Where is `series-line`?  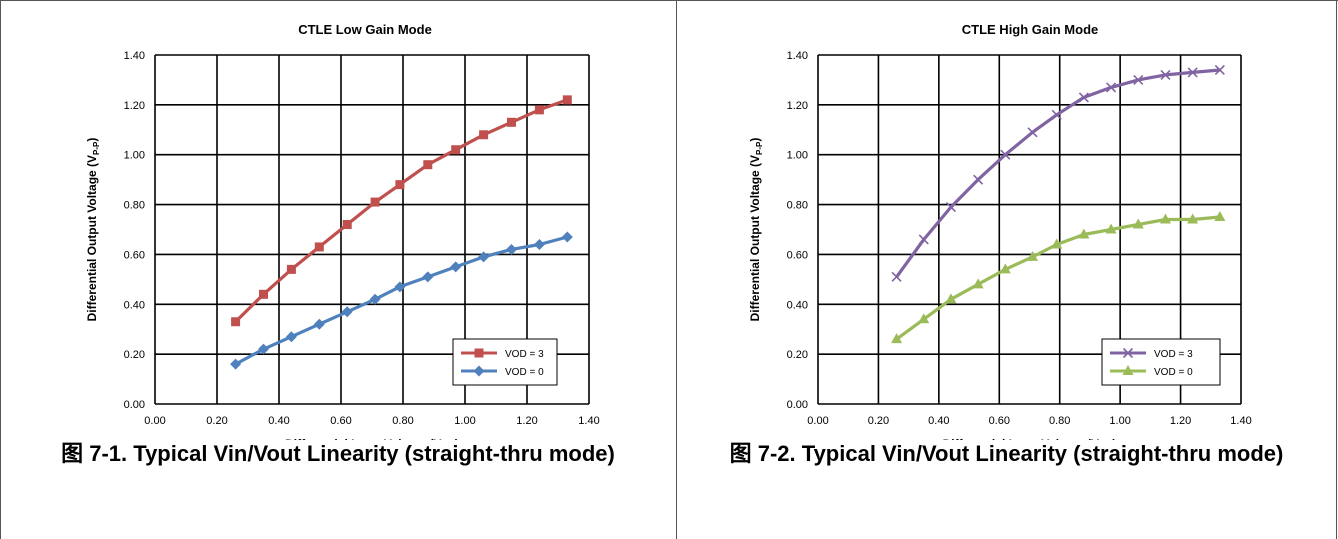
series-line is located at coordinates (1058, 278).